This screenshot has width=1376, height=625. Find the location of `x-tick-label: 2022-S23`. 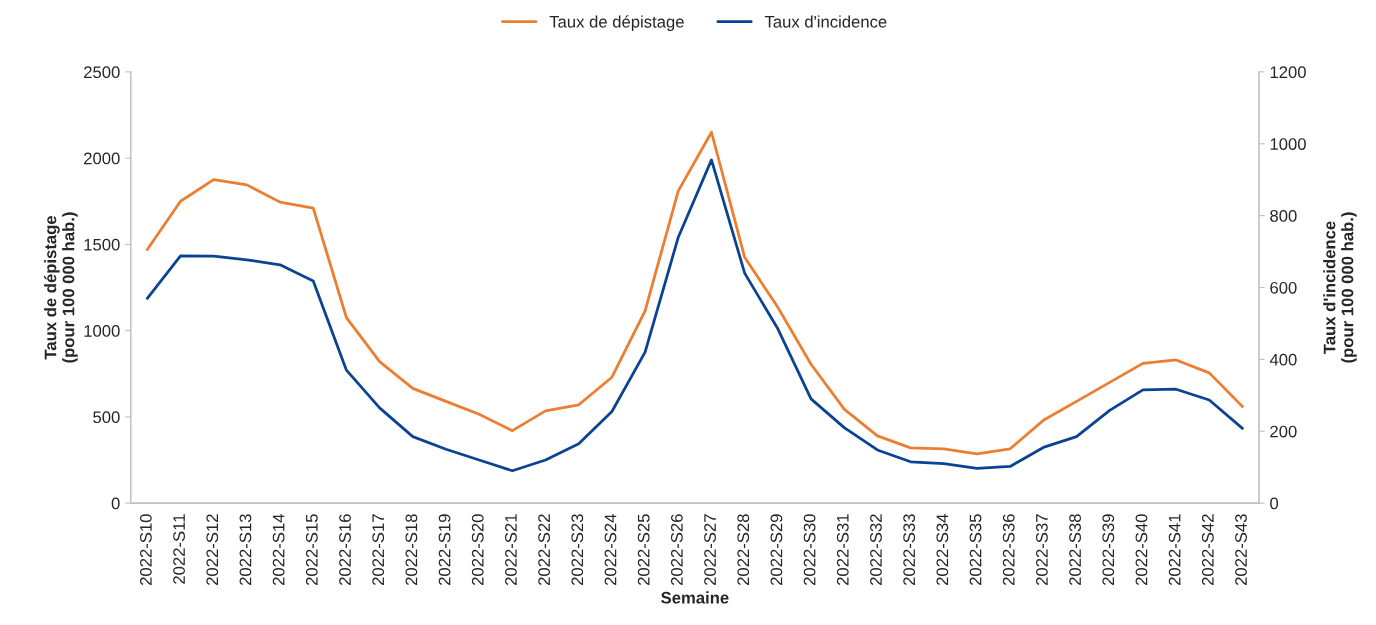

x-tick-label: 2022-S23 is located at coordinates (577, 549).